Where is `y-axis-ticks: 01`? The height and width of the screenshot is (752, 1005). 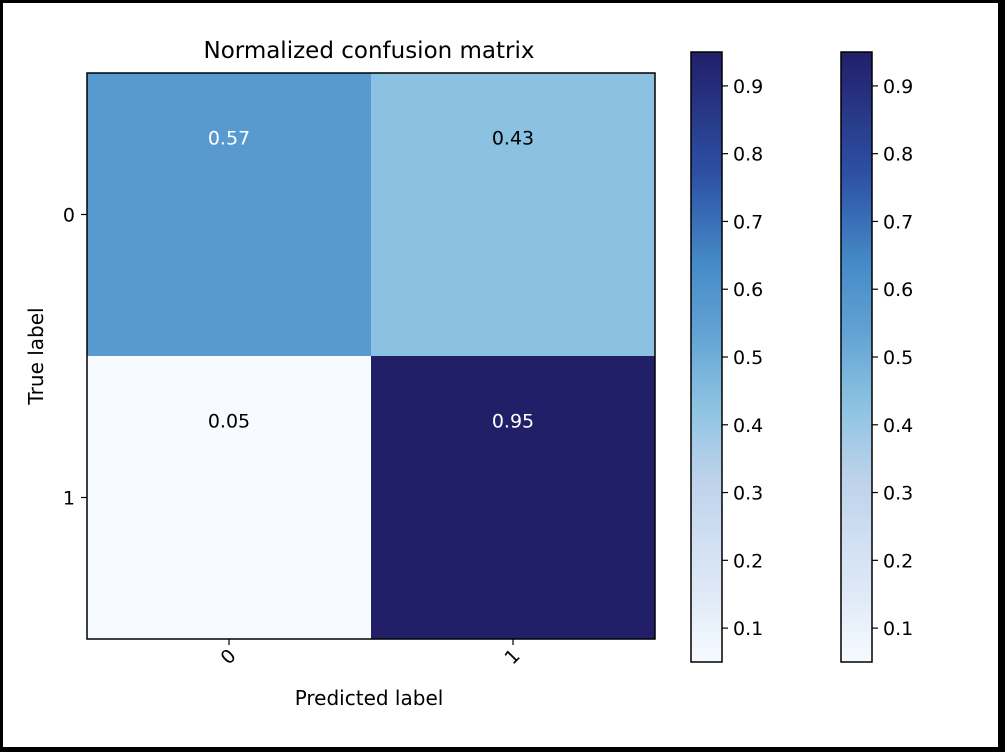 y-axis-ticks: 01 is located at coordinates (75, 357).